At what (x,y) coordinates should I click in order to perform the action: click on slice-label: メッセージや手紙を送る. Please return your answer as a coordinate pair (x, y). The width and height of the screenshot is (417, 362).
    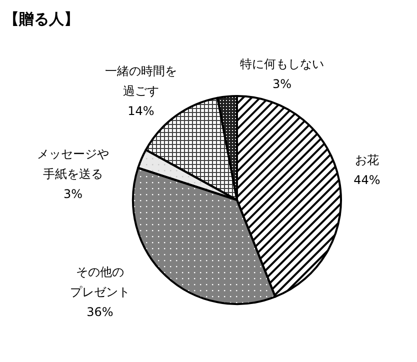
    Looking at the image, I should click on (73, 164).